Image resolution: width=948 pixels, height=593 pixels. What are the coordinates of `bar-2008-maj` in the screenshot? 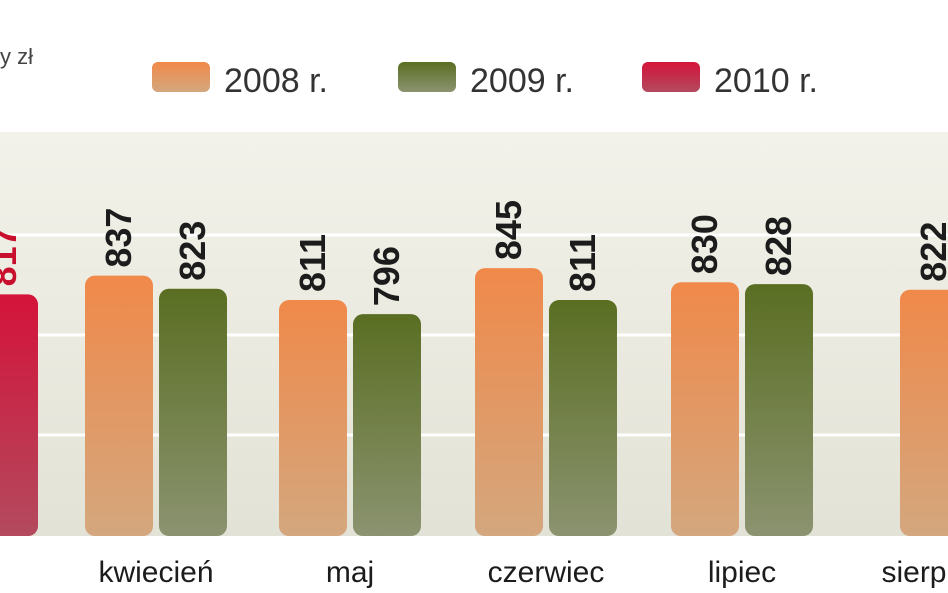 It's located at (313, 418).